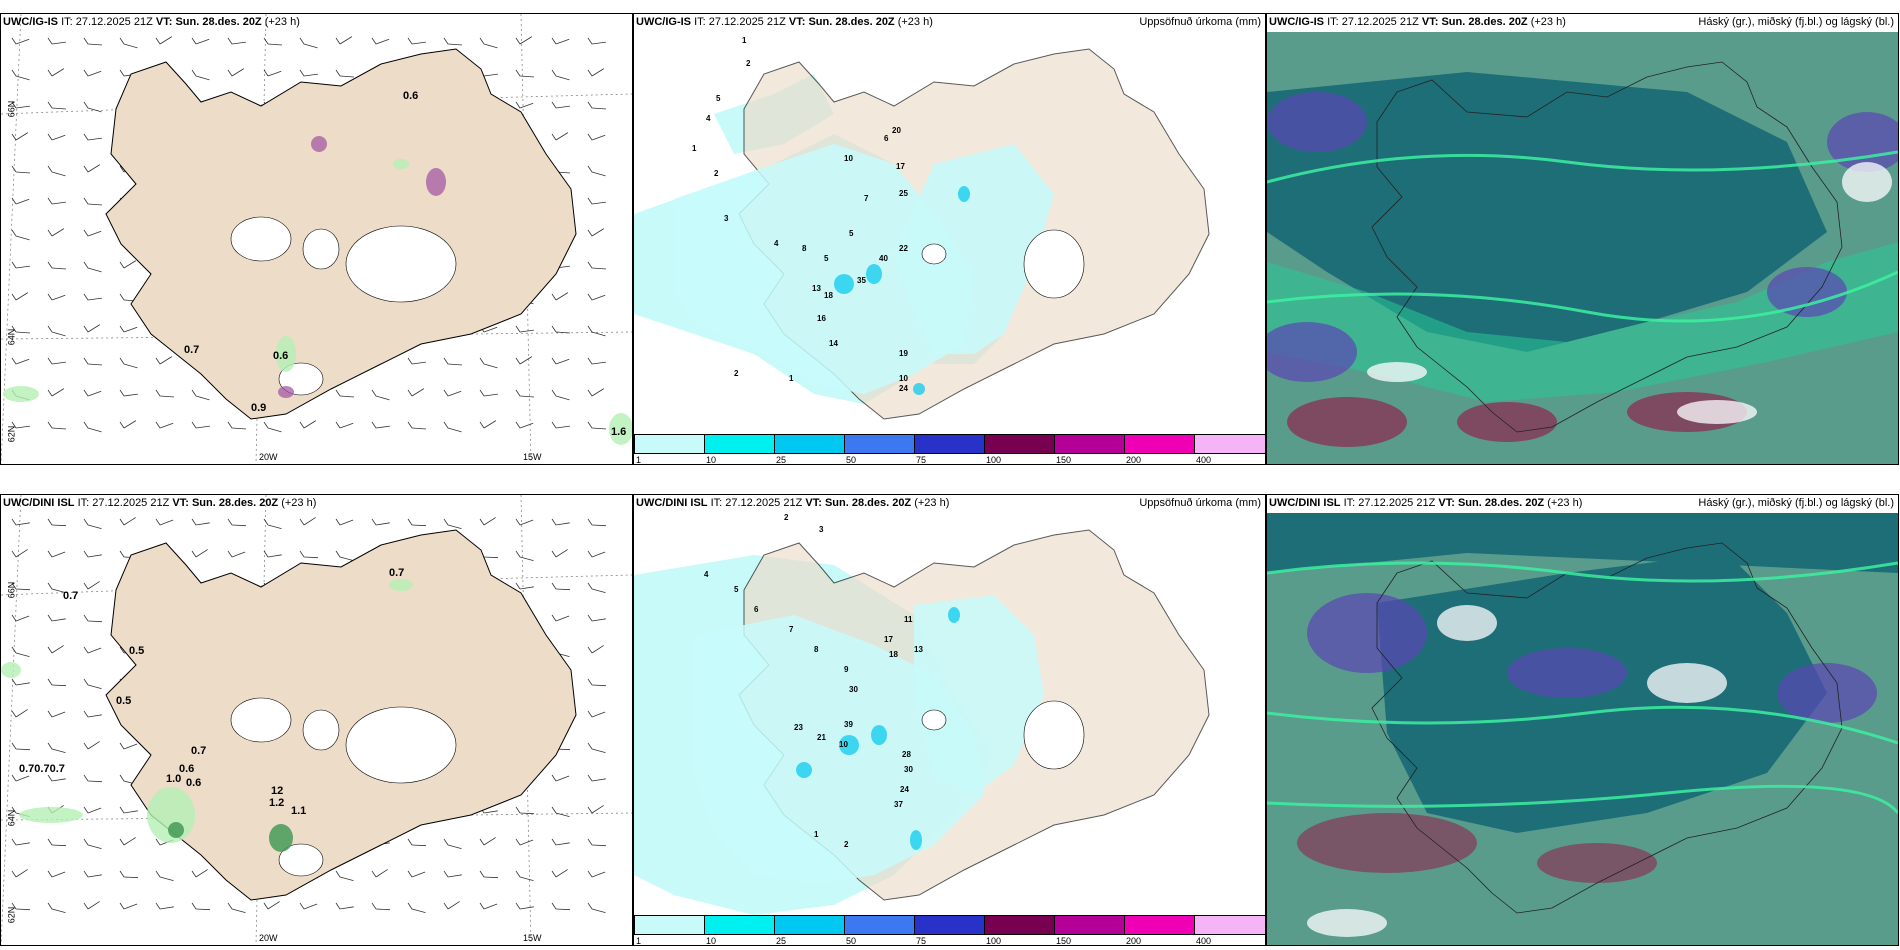 The image size is (1900, 950). I want to click on map-value-label: 0.5, so click(124, 701).